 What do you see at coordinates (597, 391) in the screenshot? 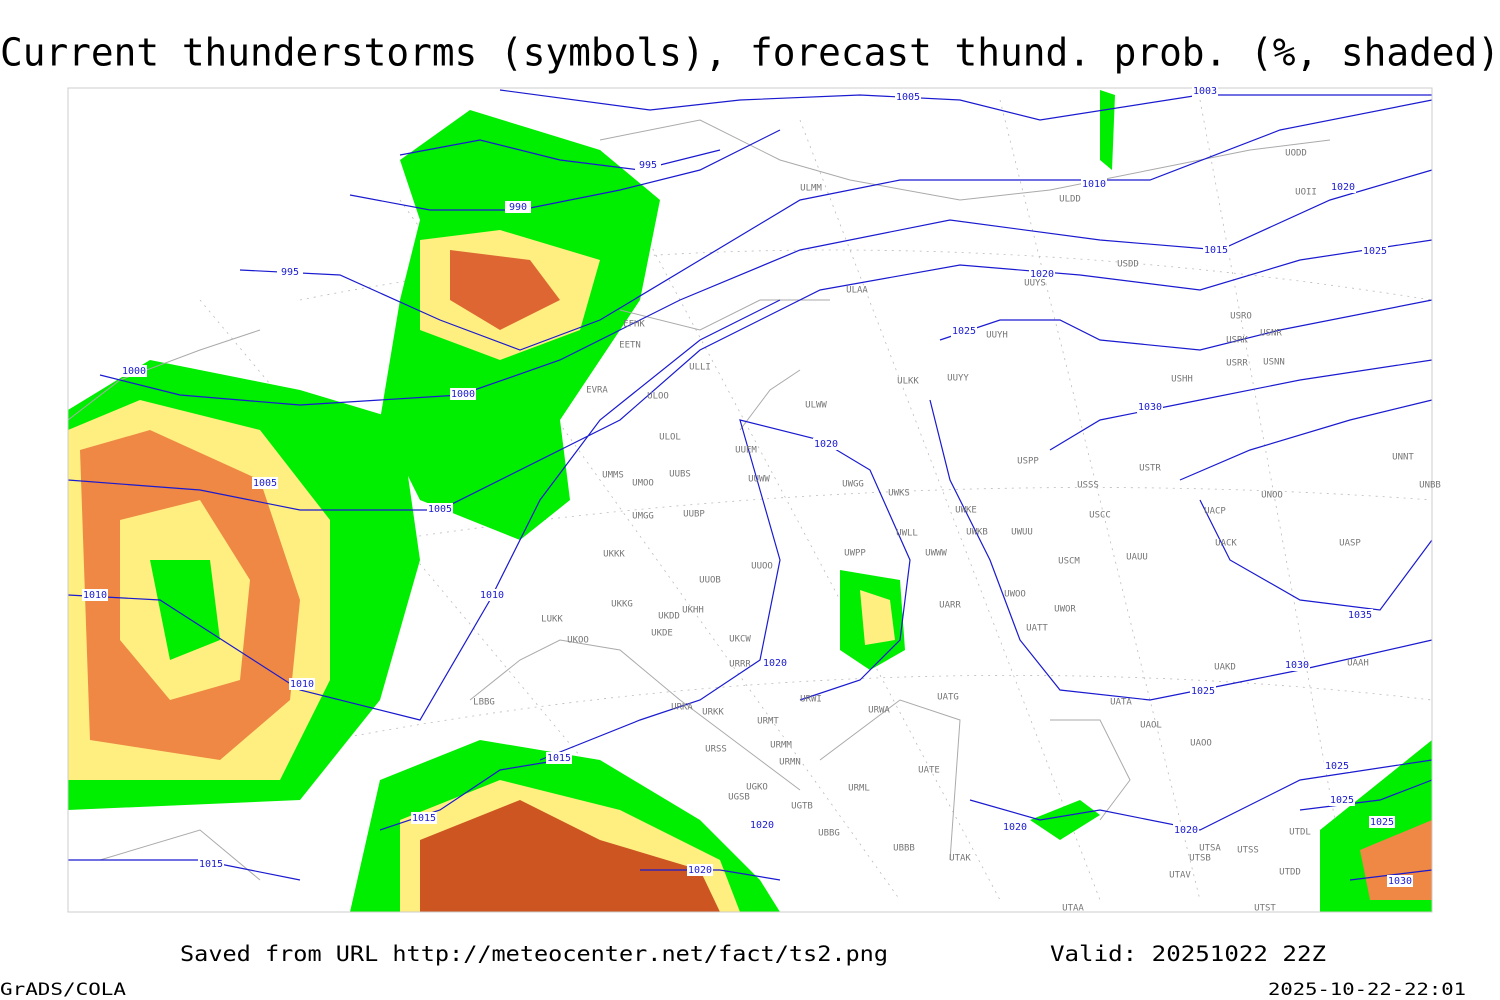
I see `station-label: EVRA` at bounding box center [597, 391].